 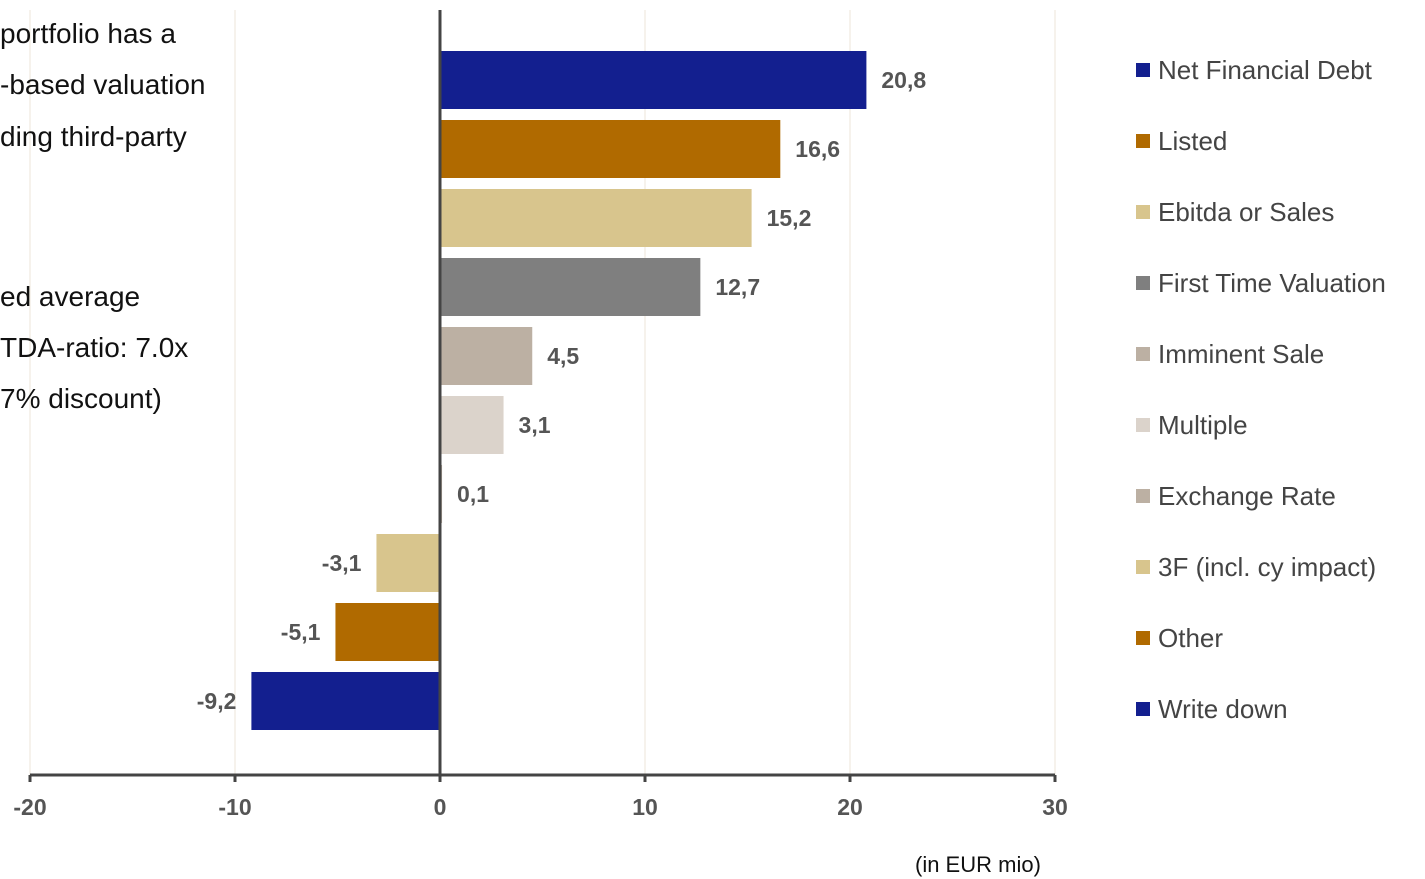 I want to click on data-label: 12,7, so click(x=737, y=287).